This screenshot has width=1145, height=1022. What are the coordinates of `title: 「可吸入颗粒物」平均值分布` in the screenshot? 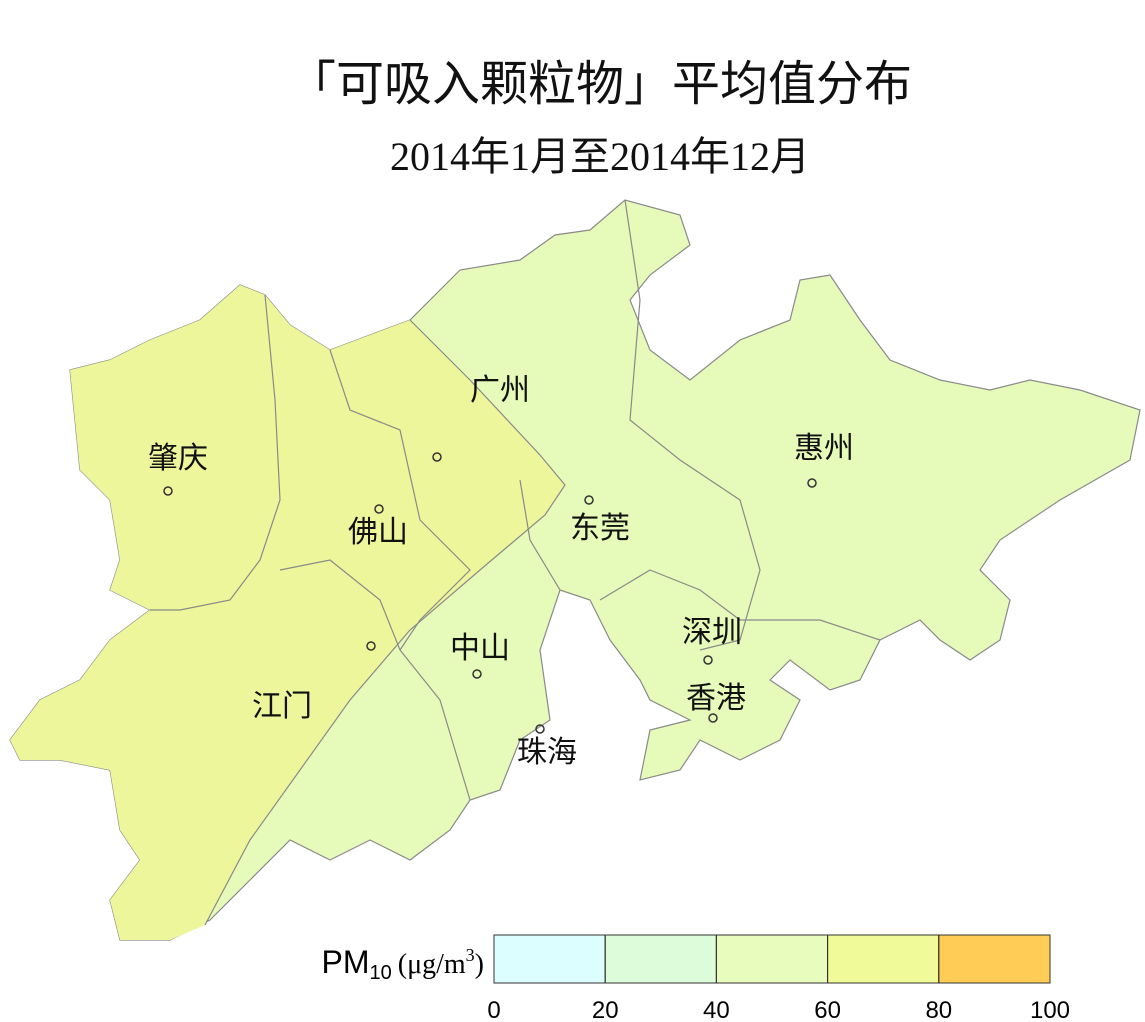 It's located at (600, 84).